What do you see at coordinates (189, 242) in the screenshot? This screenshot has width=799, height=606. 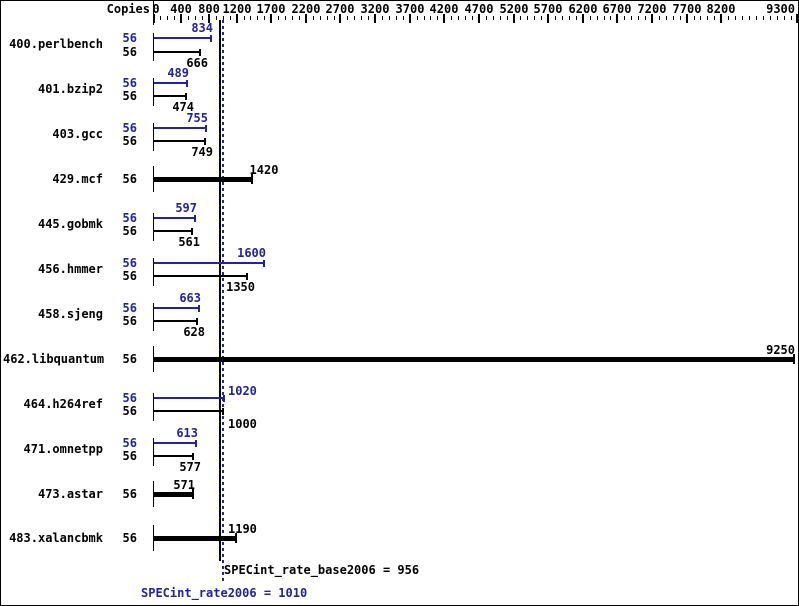 I see `base-value-label: 561` at bounding box center [189, 242].